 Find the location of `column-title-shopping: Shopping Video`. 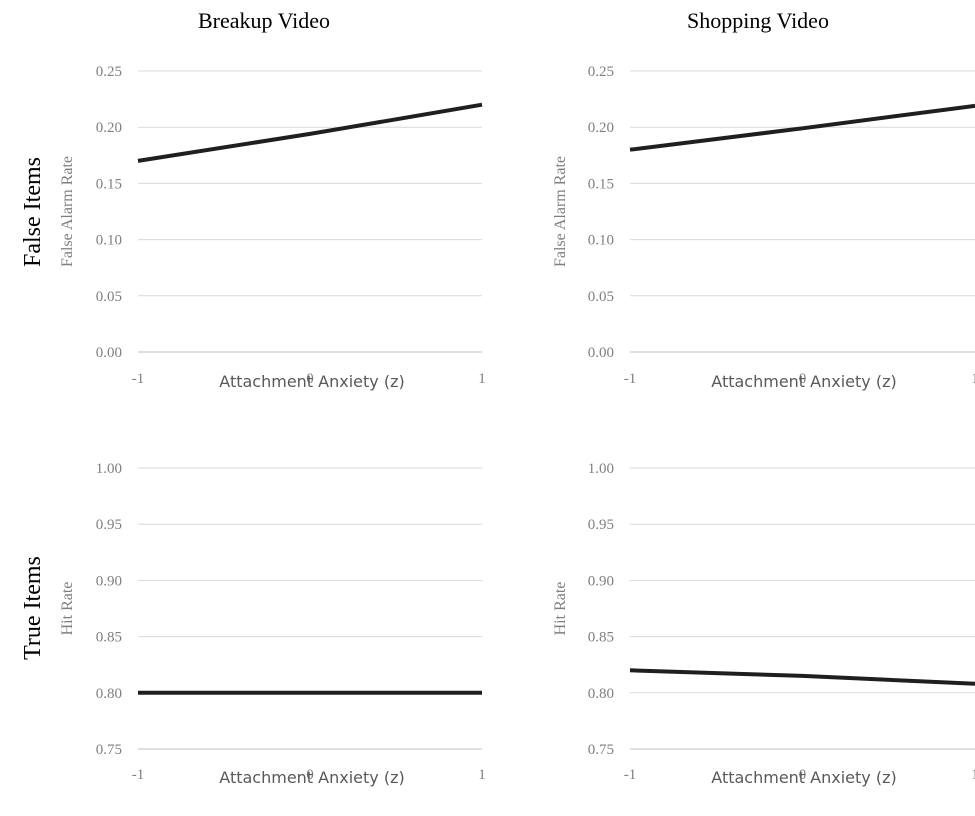

column-title-shopping: Shopping Video is located at coordinates (758, 20).